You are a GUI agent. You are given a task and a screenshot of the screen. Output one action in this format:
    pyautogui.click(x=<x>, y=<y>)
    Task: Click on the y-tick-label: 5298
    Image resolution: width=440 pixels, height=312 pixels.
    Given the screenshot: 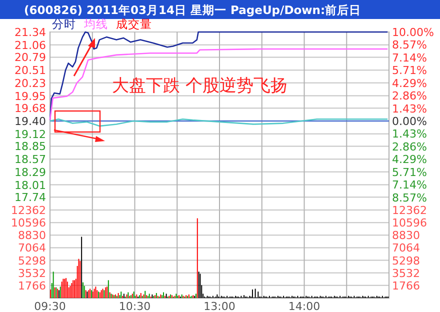 What is the action you would take?
    pyautogui.click(x=32, y=261)
    